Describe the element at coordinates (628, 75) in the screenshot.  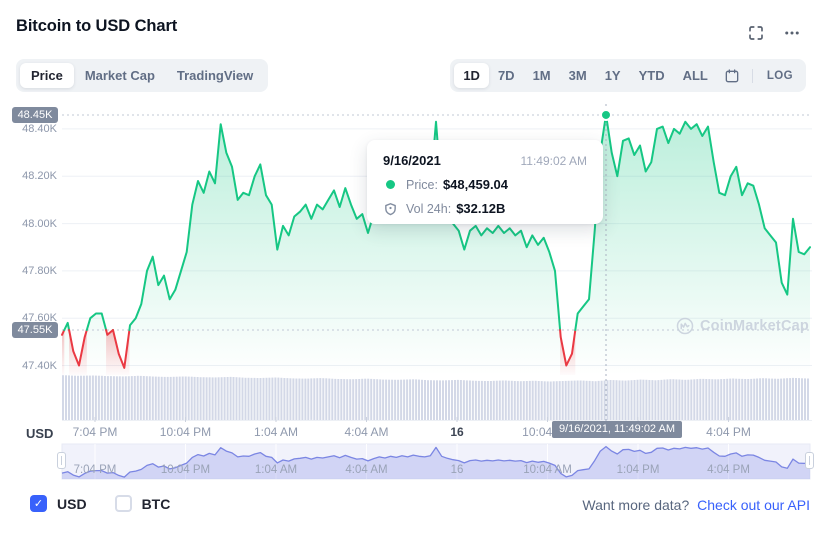
I see `date-range-tab-group: 1D 7D 1M 3M 1Y YTD ALL LOG` at that location.